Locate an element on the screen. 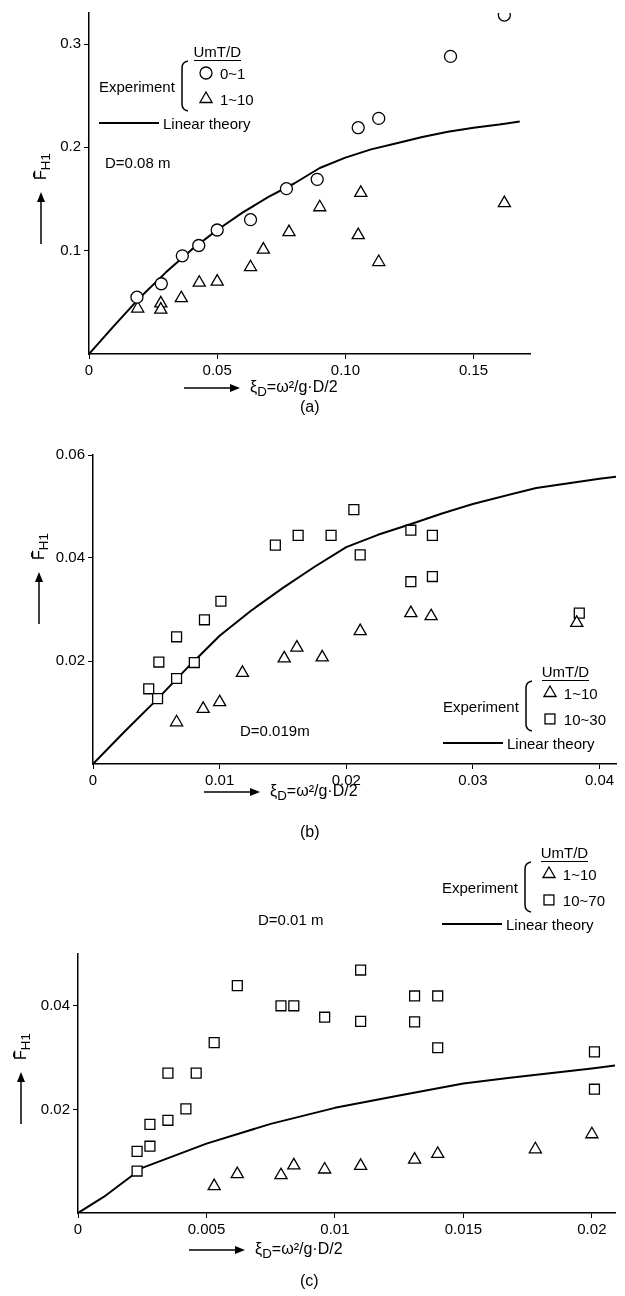  annotation: D=0.08 m is located at coordinates (138, 163).